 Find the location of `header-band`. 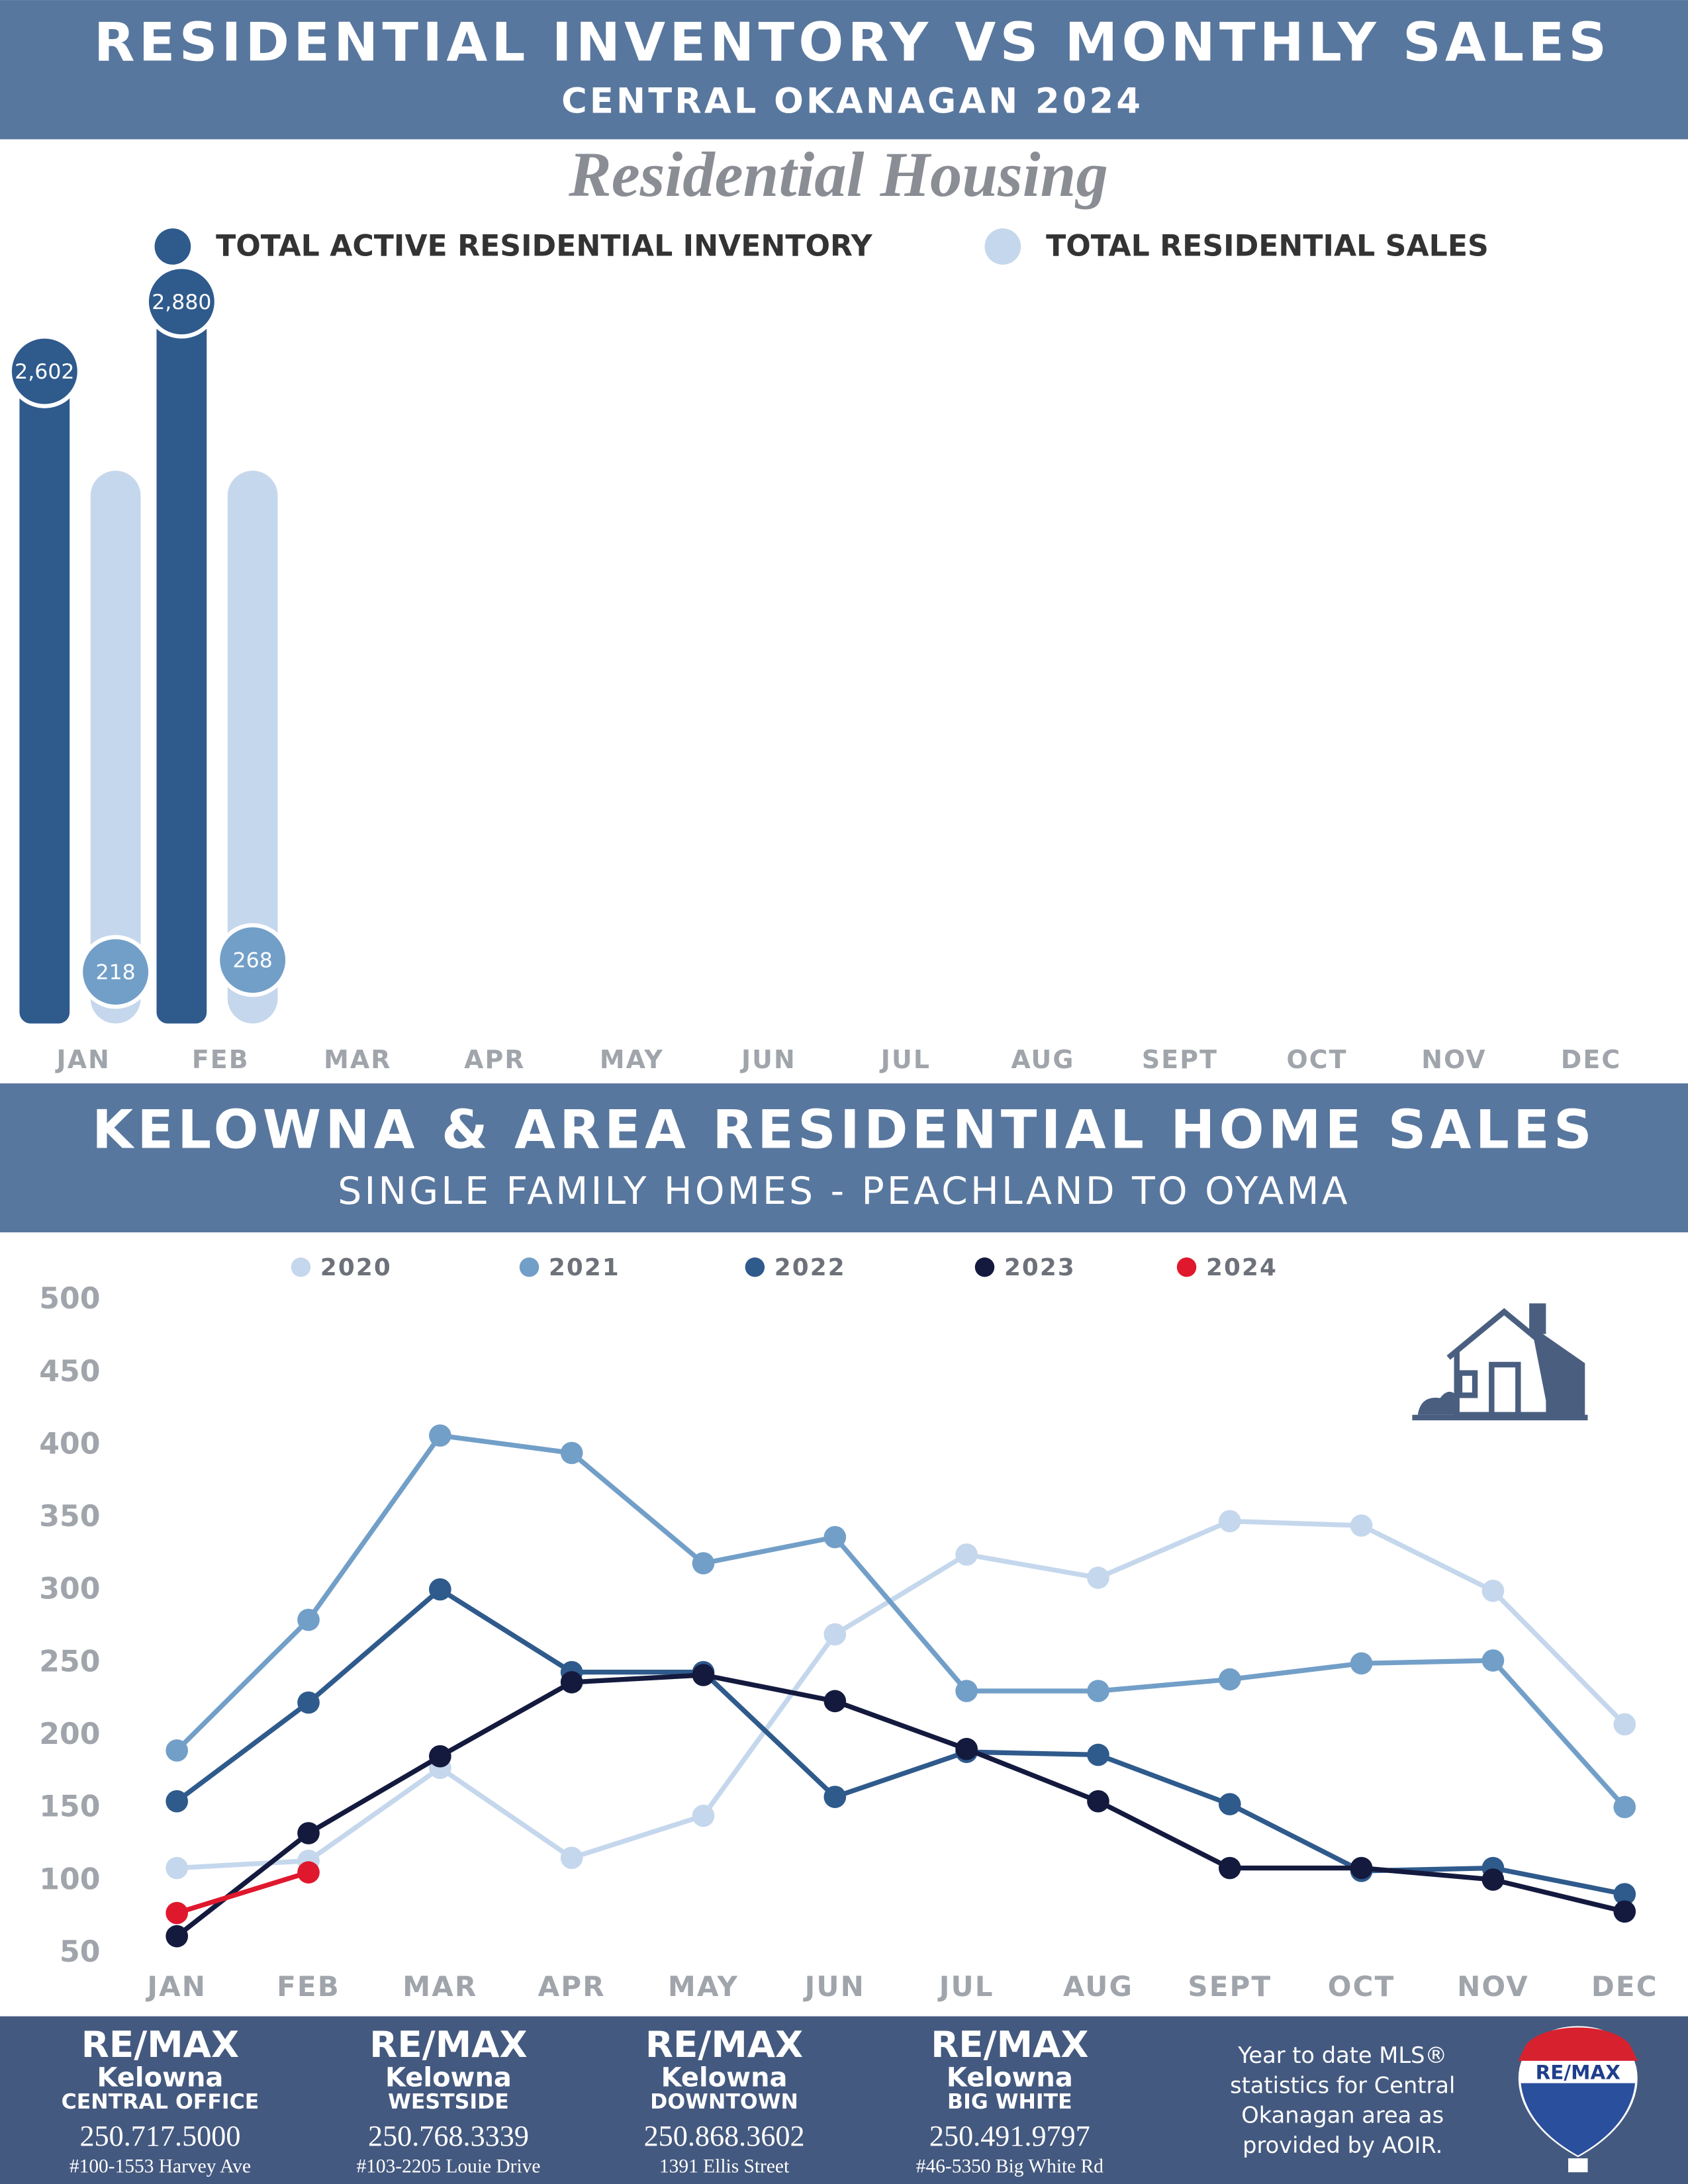

header-band is located at coordinates (844, 70).